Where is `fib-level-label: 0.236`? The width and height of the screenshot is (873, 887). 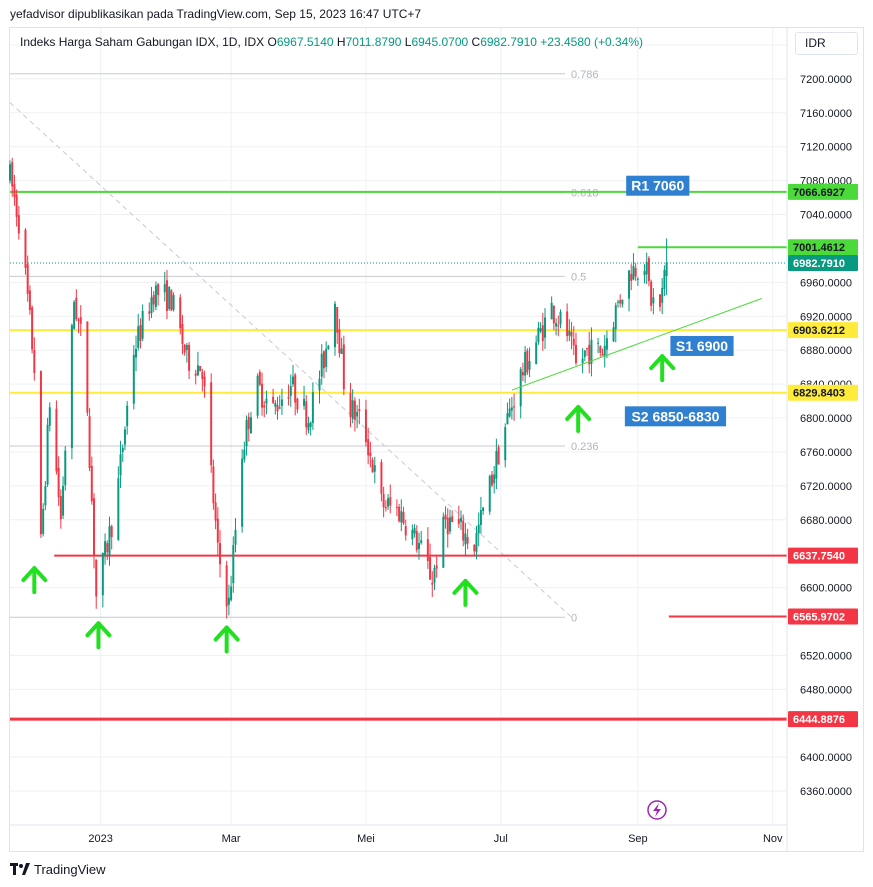 fib-level-label: 0.236 is located at coordinates (585, 447).